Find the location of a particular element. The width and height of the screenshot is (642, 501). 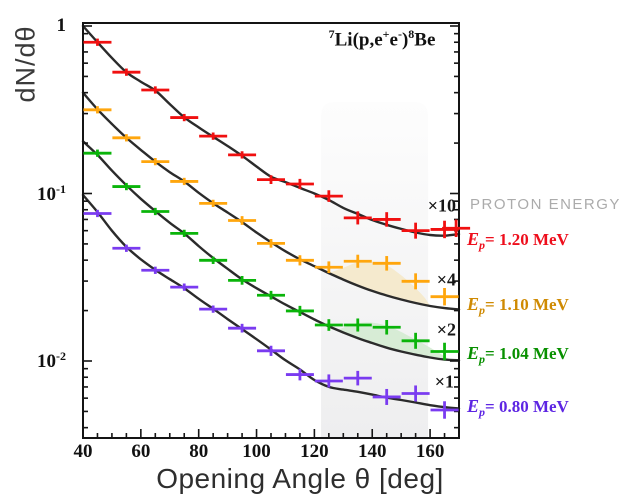

reaction-title: 7Li(p,e+e-)8Be is located at coordinates (382, 39).